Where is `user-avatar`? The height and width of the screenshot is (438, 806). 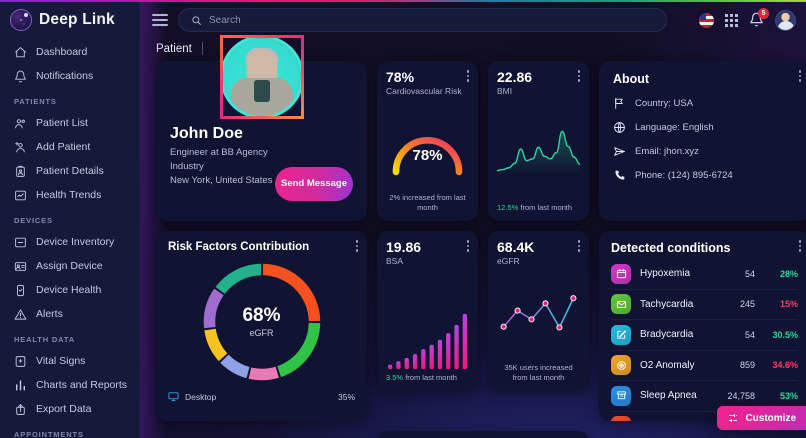 user-avatar is located at coordinates (785, 20).